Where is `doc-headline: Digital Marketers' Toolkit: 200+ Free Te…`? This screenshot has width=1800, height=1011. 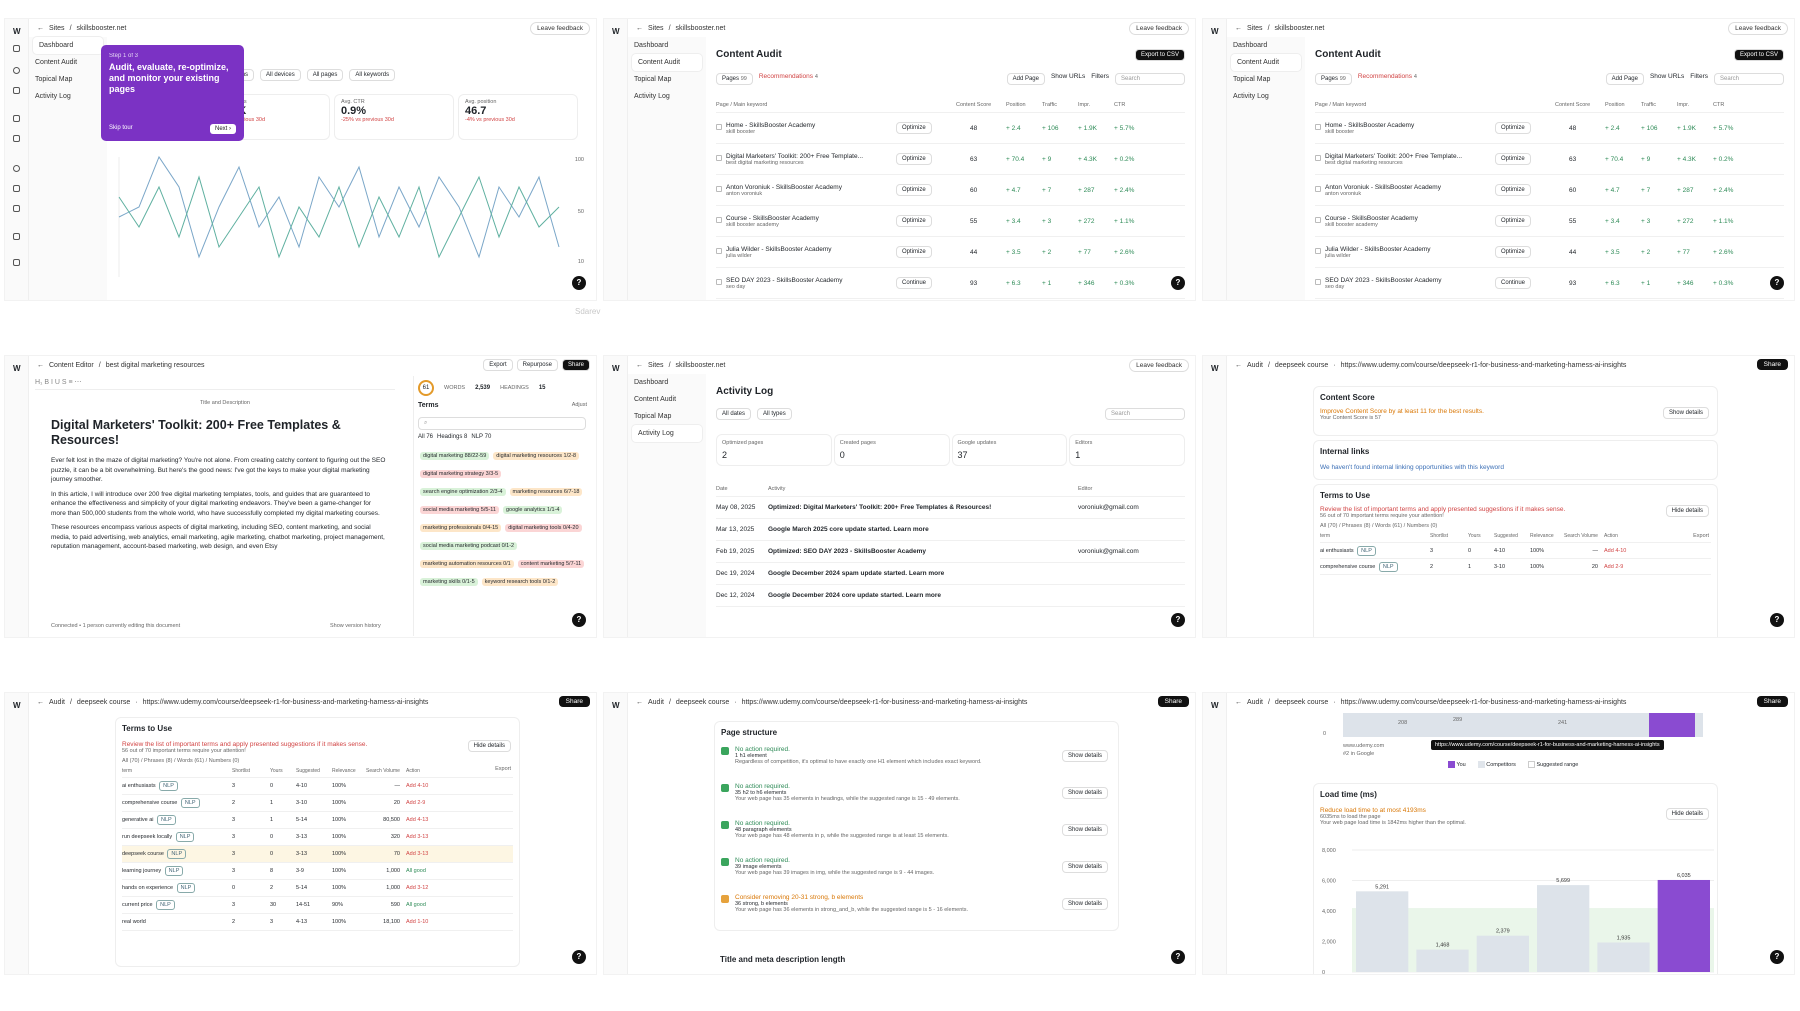
doc-headline: Digital Marketers' Toolkit: 200+ Free Te… is located at coordinates (196, 432).